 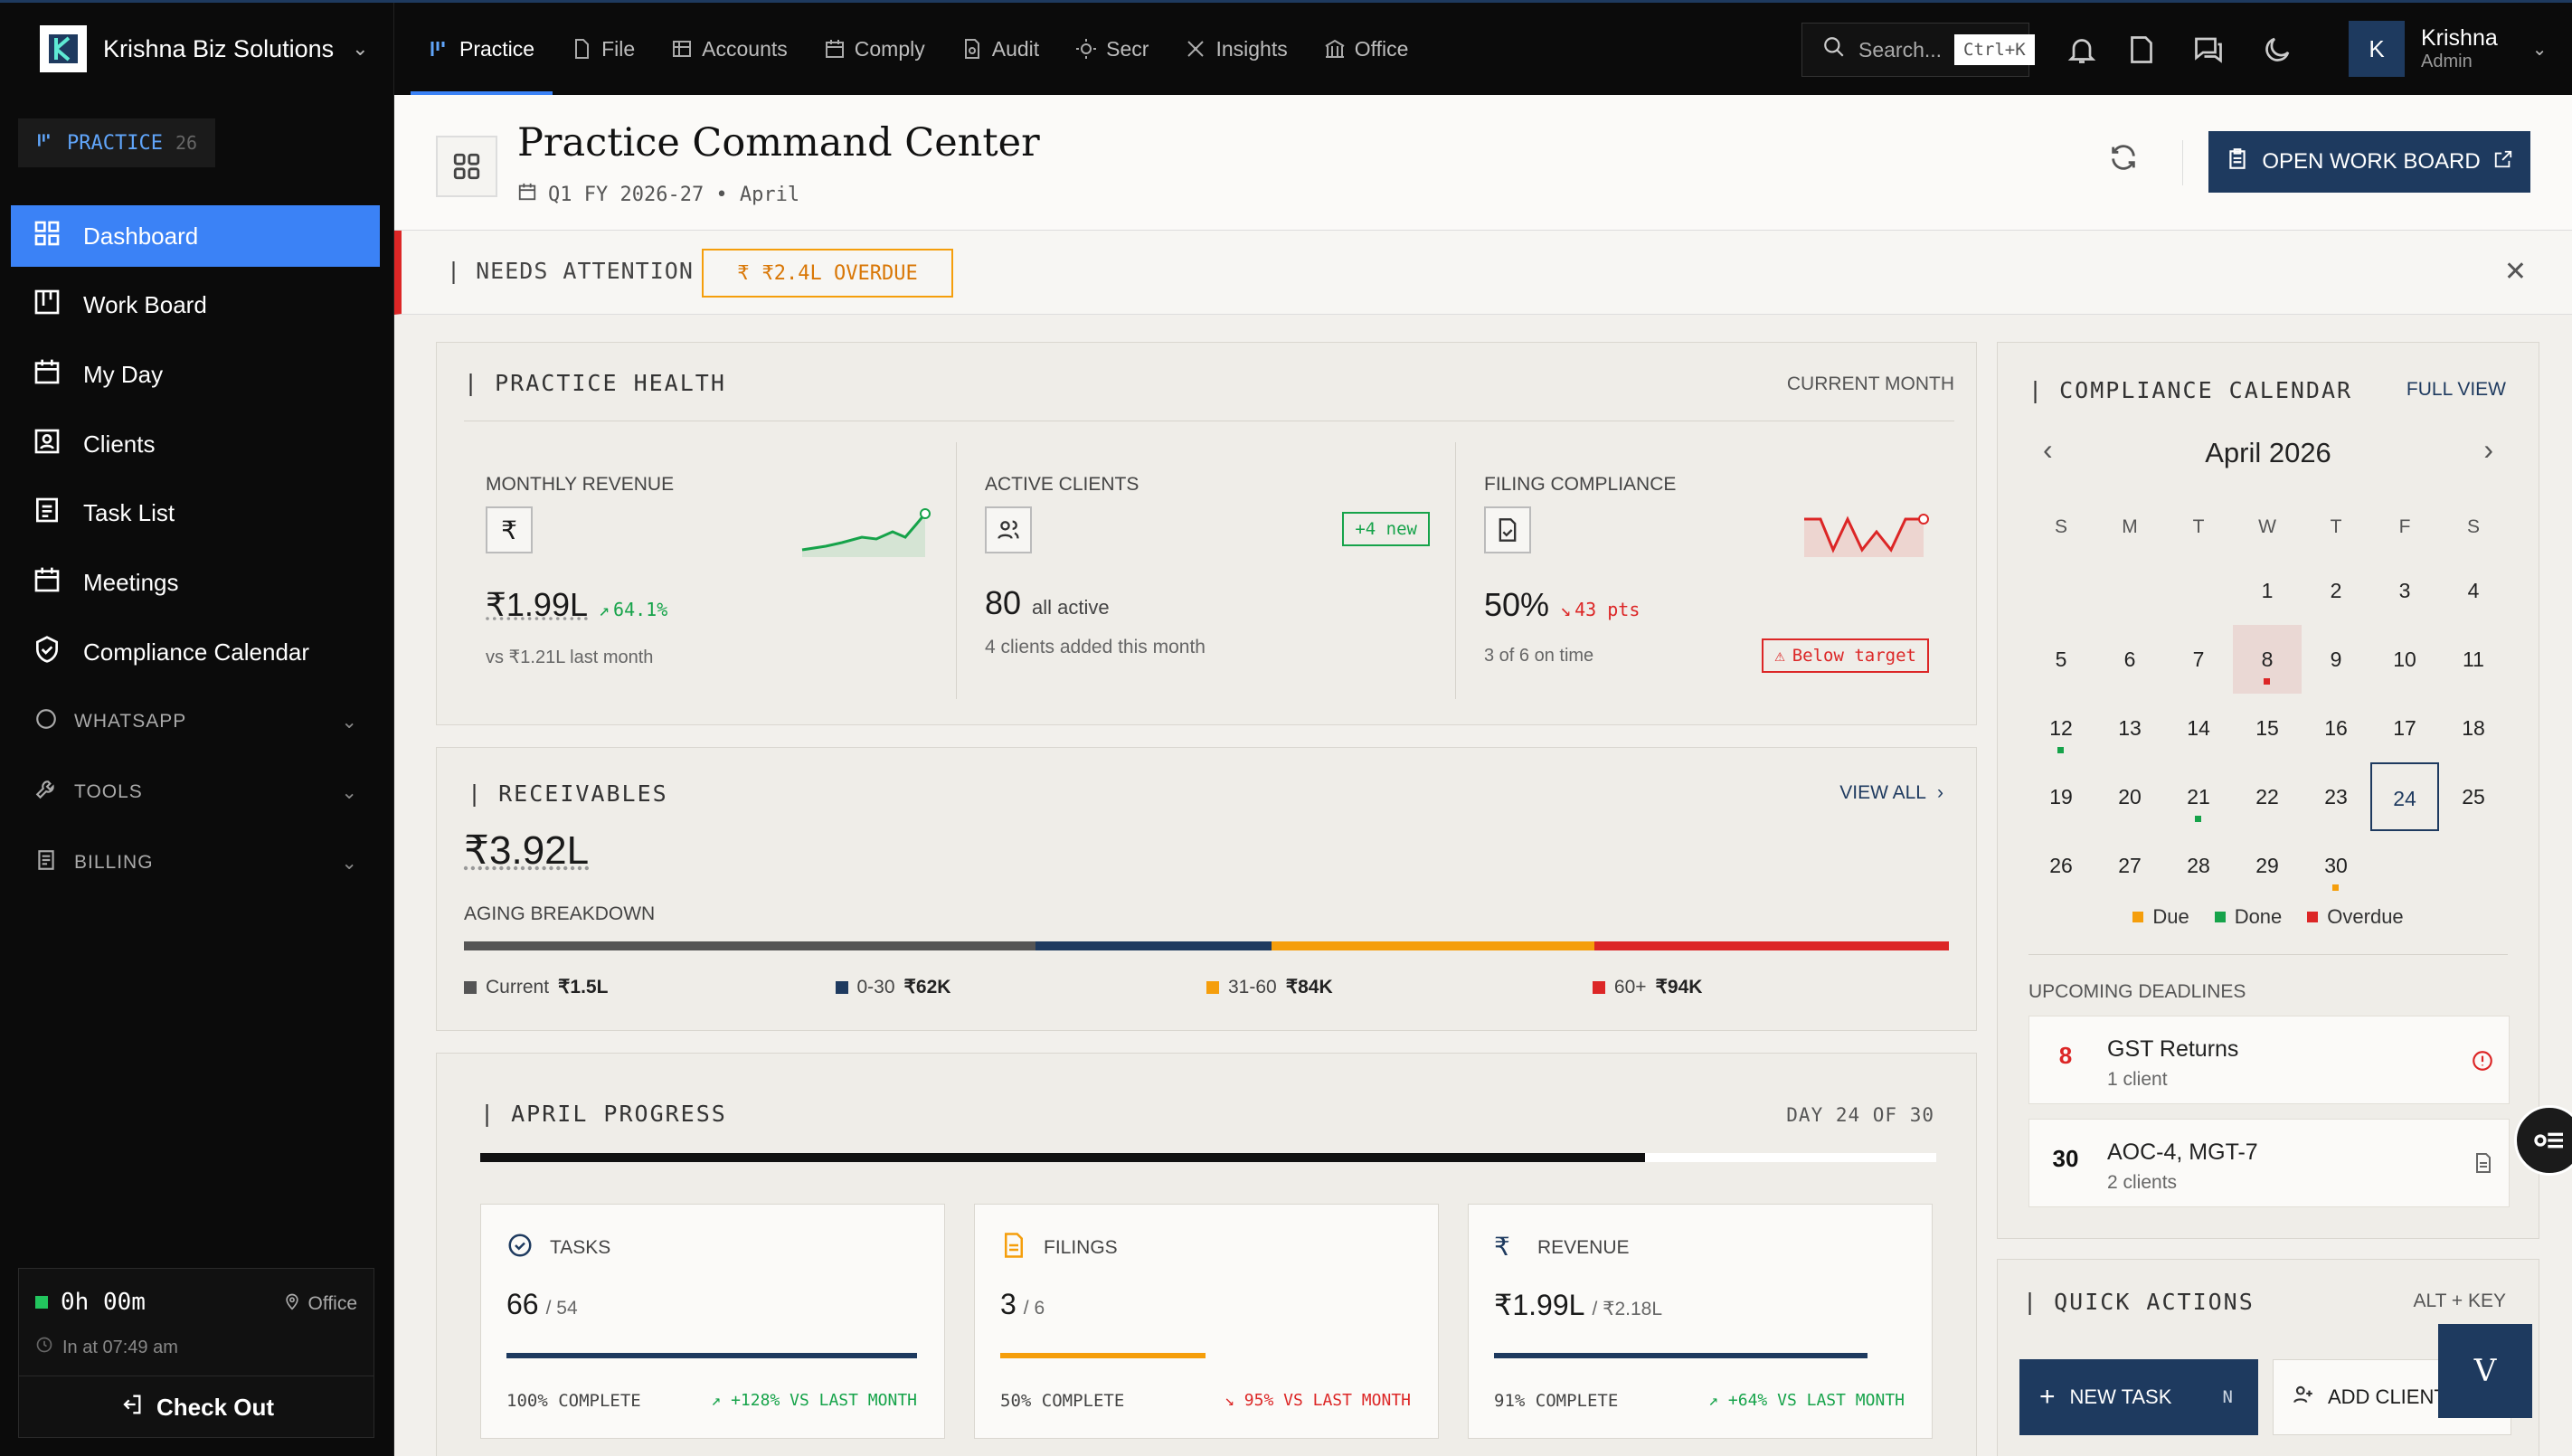 I want to click on calendar-day: 4, so click(x=2473, y=590).